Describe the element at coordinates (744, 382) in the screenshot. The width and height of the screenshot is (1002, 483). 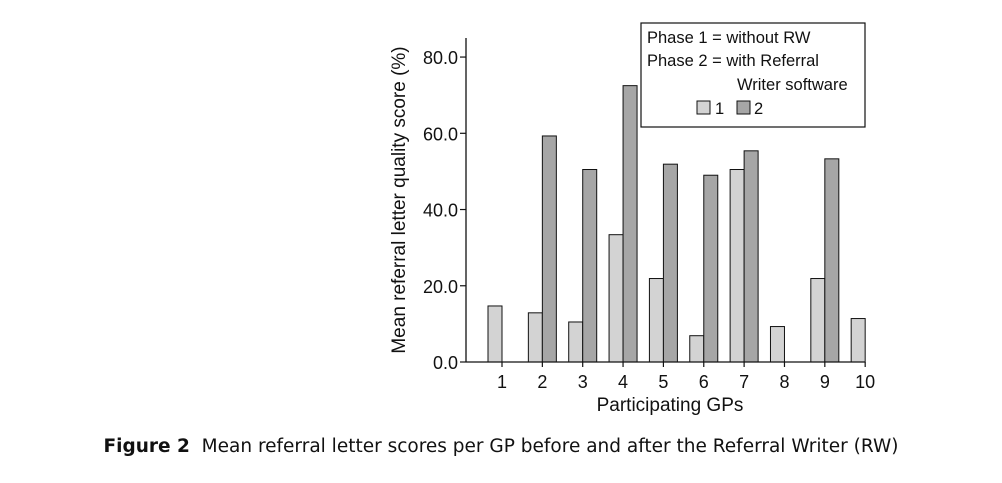
I see `x-tick-label: 7` at that location.